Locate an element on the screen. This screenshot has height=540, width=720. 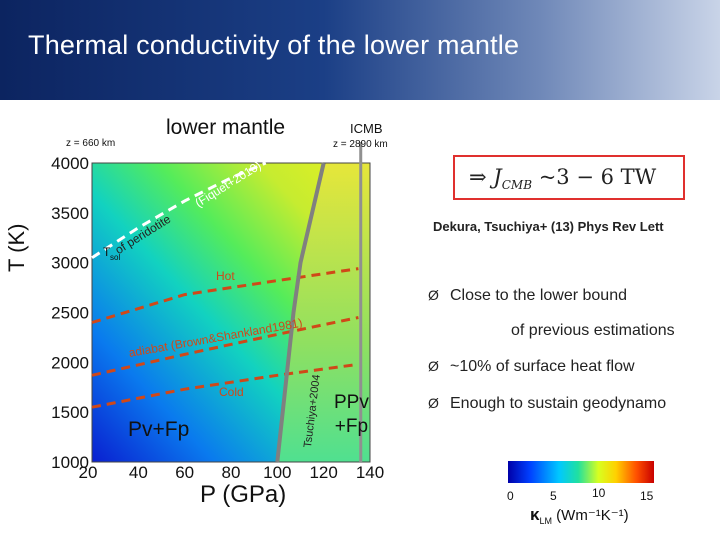
curve-cold is located at coordinates (225, 385).